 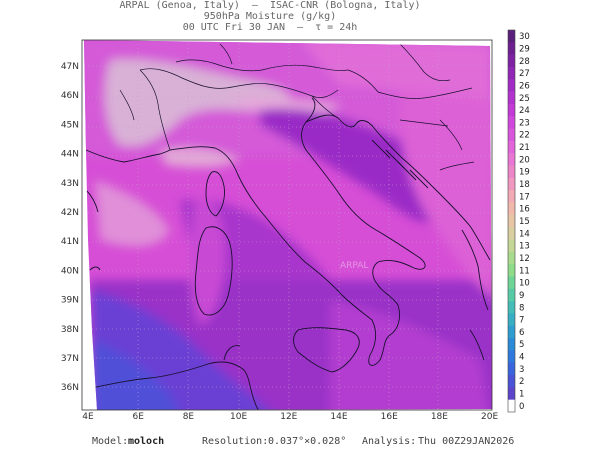 What do you see at coordinates (524, 123) in the screenshot?
I see `colorbar-label: 23` at bounding box center [524, 123].